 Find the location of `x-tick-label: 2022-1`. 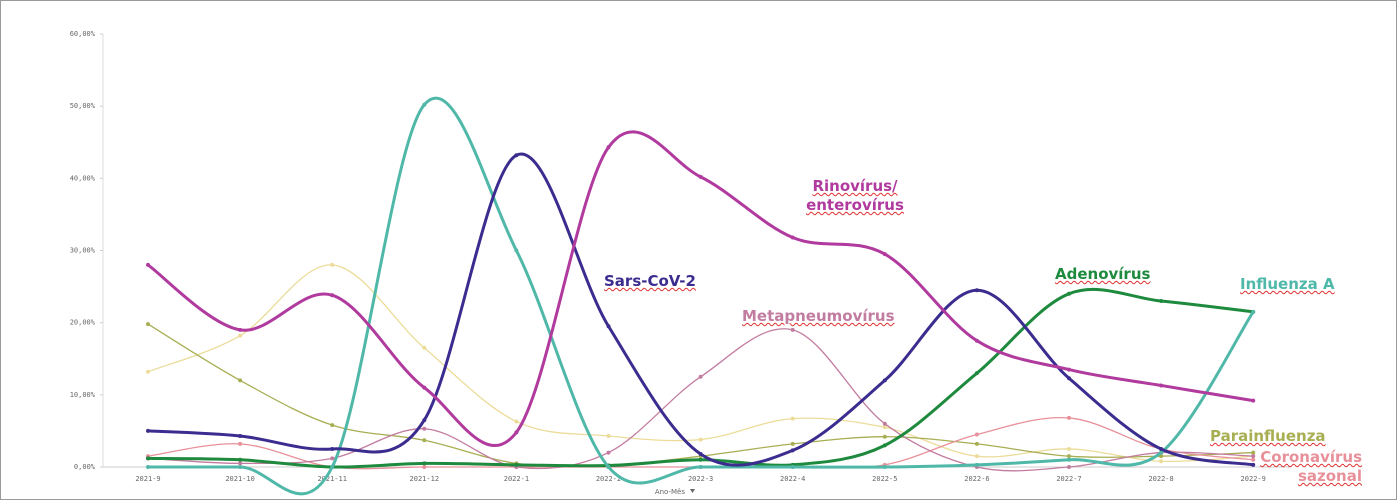

x-tick-label: 2022-1 is located at coordinates (516, 479).